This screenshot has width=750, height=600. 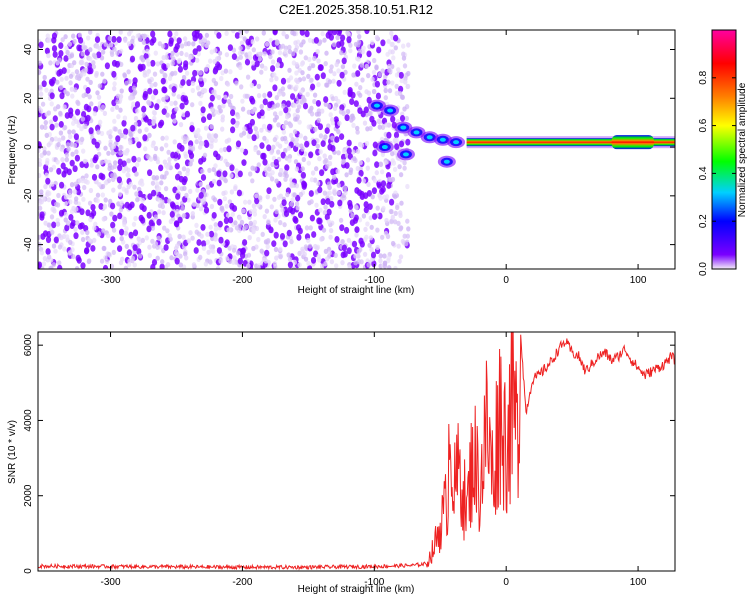 What do you see at coordinates (703, 173) in the screenshot?
I see `colorbar-tick-label: 0.4` at bounding box center [703, 173].